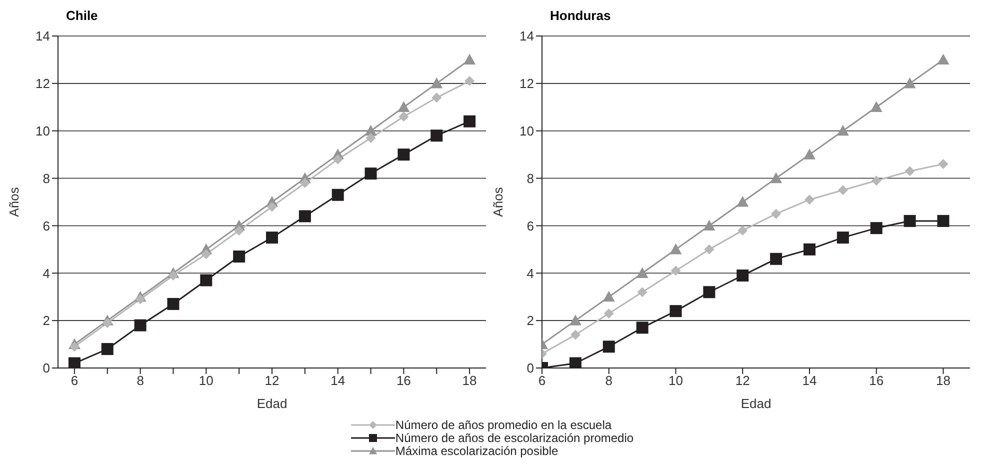  Describe the element at coordinates (476, 451) in the screenshot. I see `legend-label: Máxima escolarización posible` at that location.